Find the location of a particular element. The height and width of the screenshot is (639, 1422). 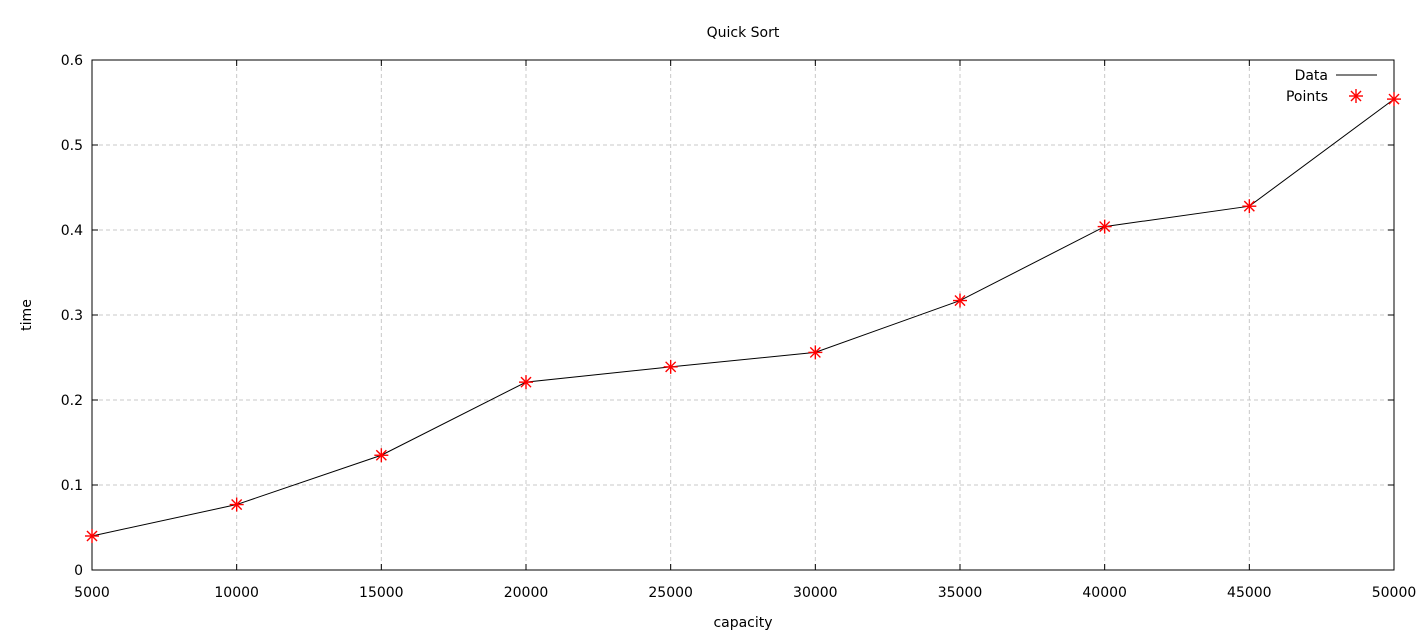

x-tick-label: 40000 is located at coordinates (1104, 593).